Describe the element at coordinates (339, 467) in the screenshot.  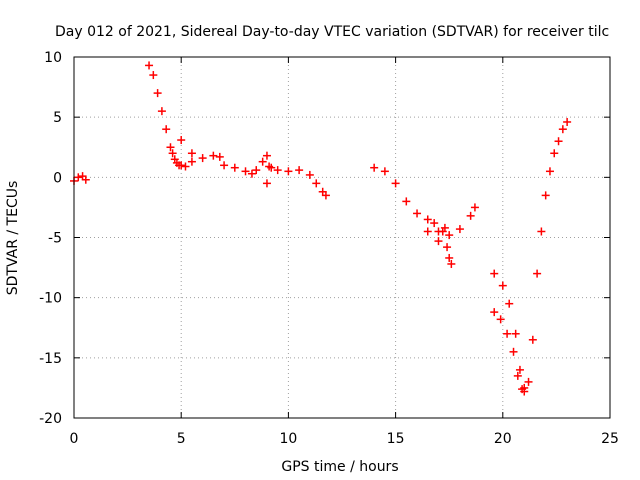
I see `x-axis-label: GPS time / hours` at that location.